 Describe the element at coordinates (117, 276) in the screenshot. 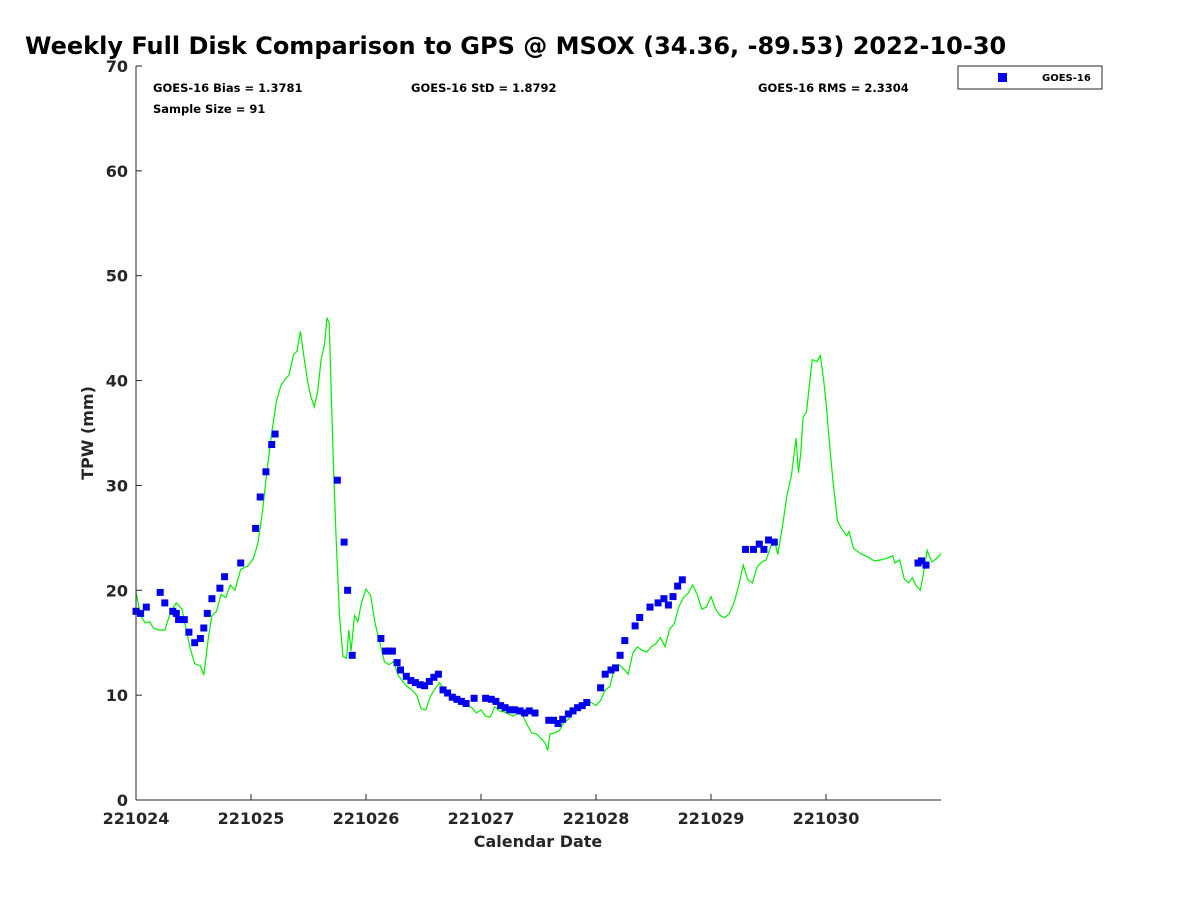

I see `y-tick-label: 50` at that location.